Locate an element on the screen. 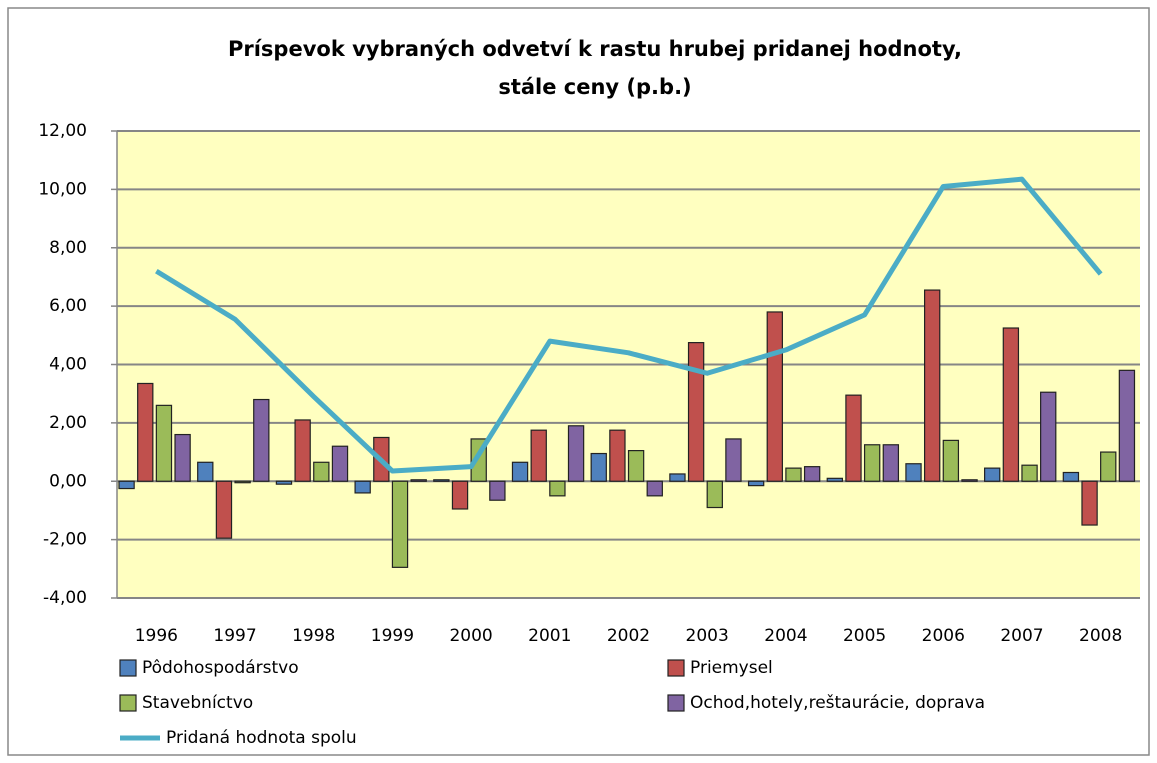  legend-label: Pôdohospodárstvo is located at coordinates (220, 668).